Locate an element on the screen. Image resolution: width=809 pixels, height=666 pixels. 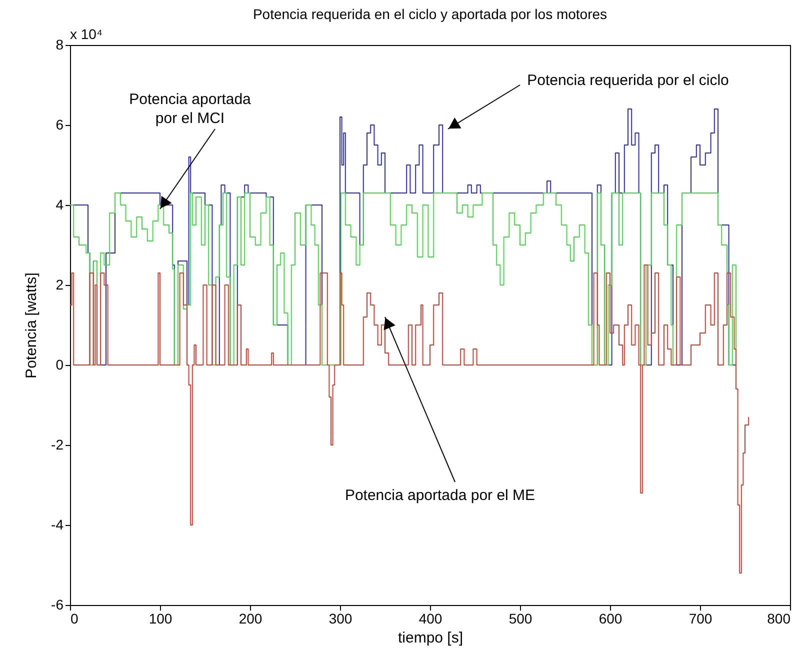
x-tick-label: 800 is located at coordinates (779, 618).